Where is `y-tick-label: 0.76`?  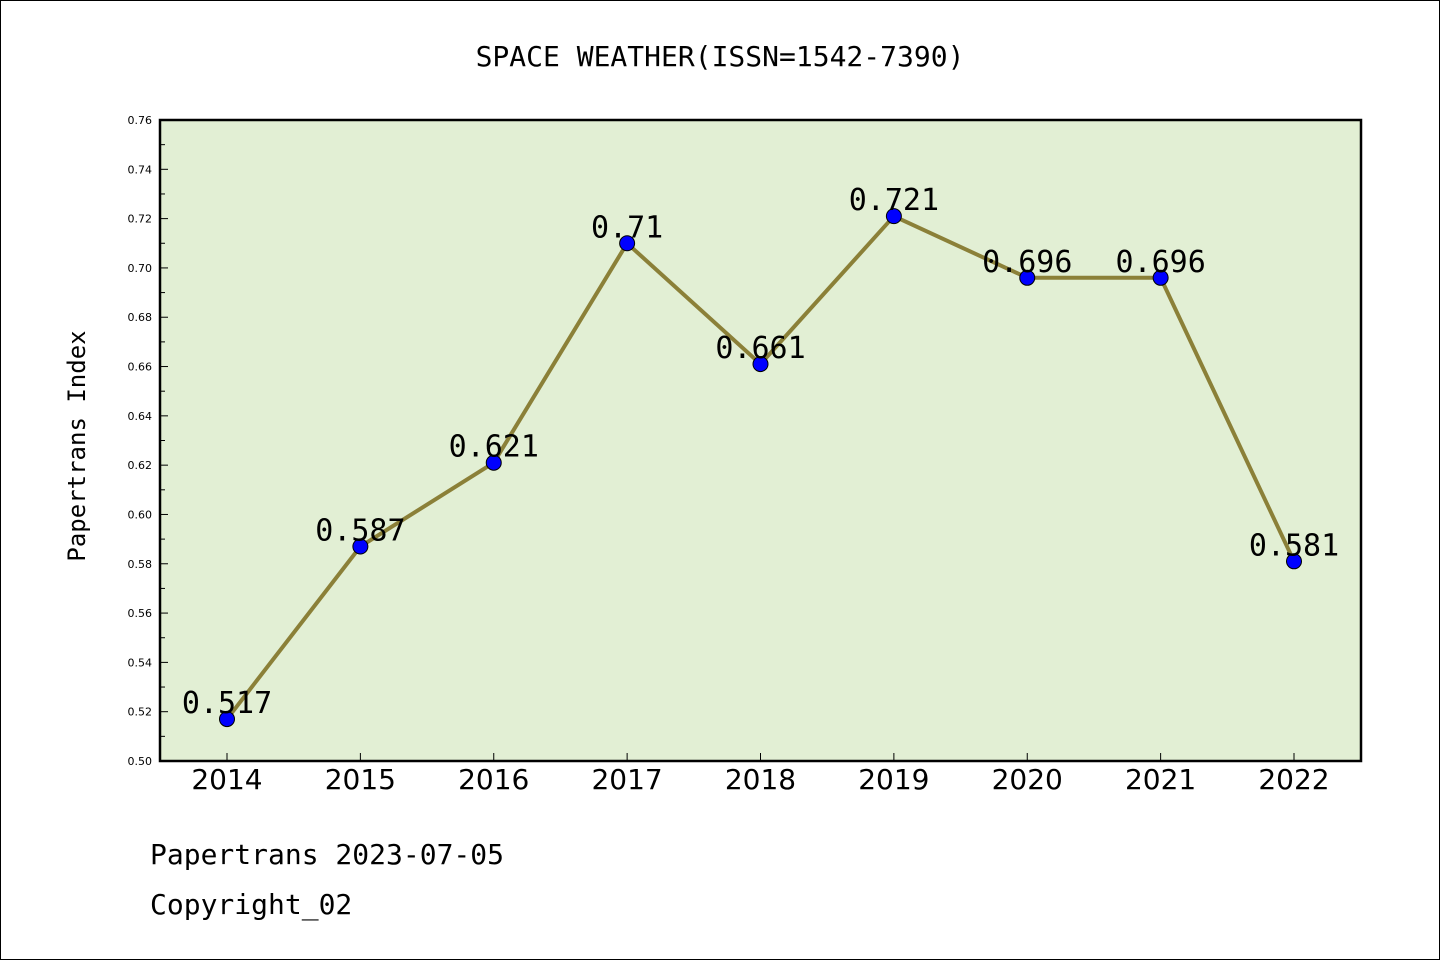 y-tick-label: 0.76 is located at coordinates (140, 120).